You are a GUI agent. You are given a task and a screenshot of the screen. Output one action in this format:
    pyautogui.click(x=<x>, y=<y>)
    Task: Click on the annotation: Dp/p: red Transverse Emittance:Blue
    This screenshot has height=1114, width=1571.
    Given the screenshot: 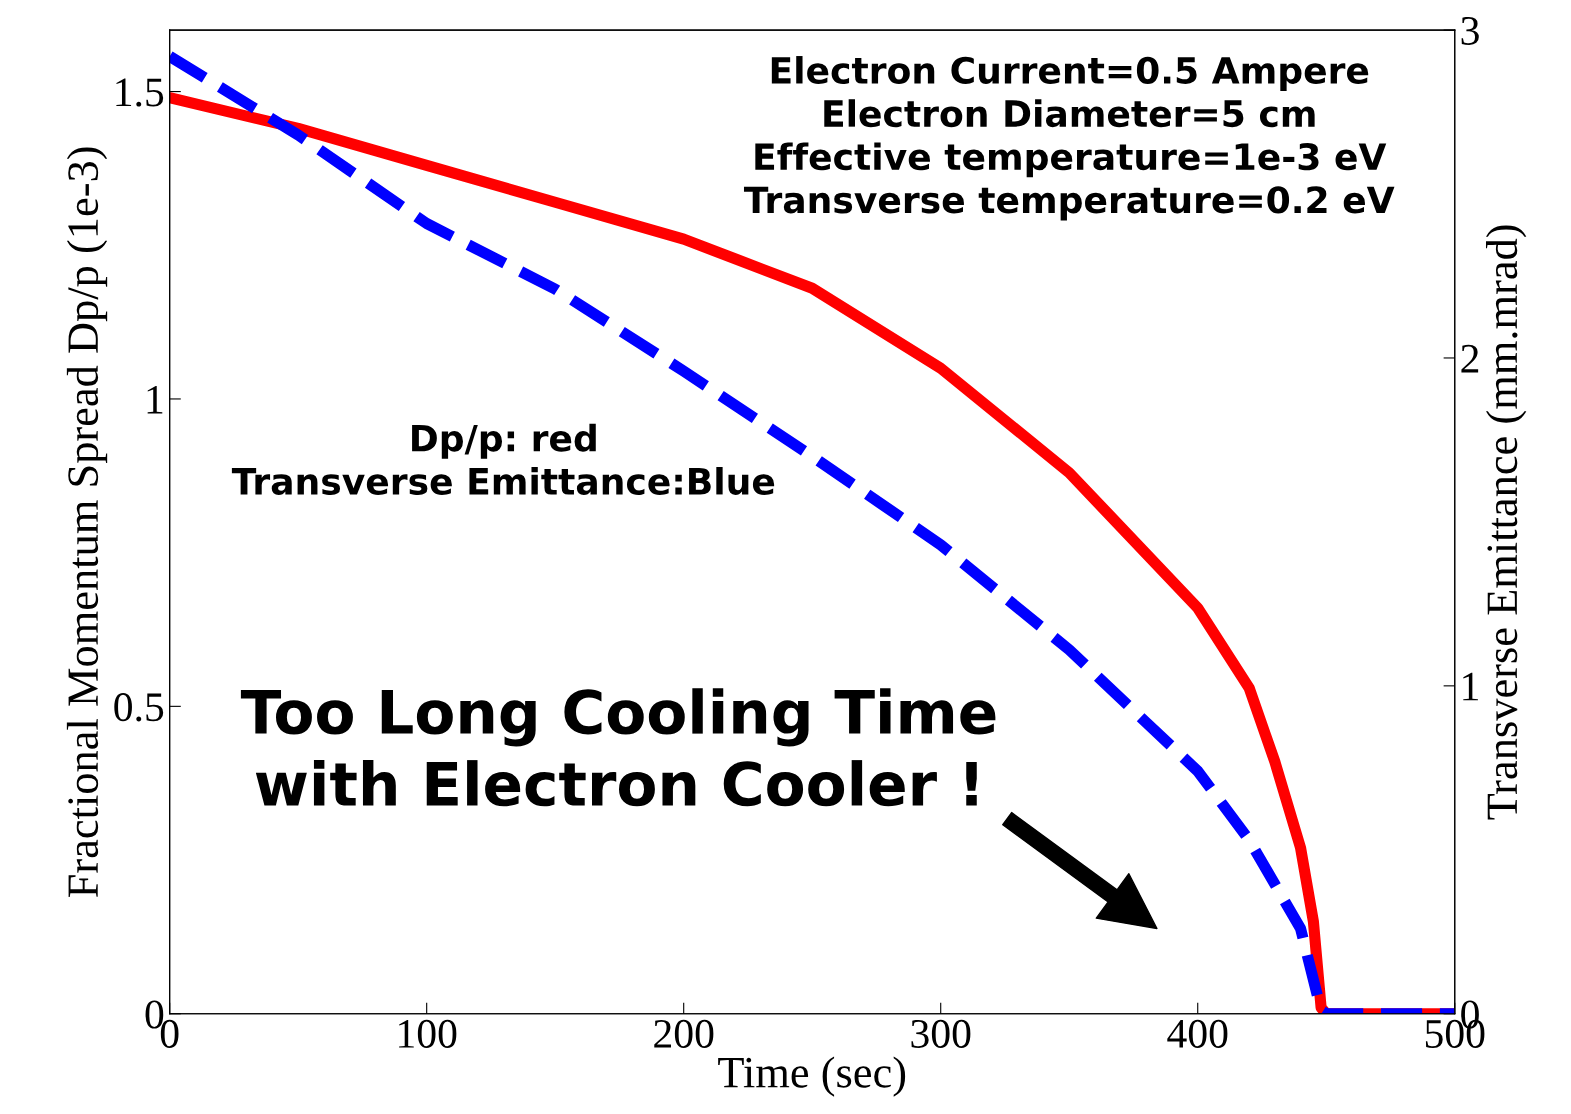 What is the action you would take?
    pyautogui.click(x=503, y=459)
    